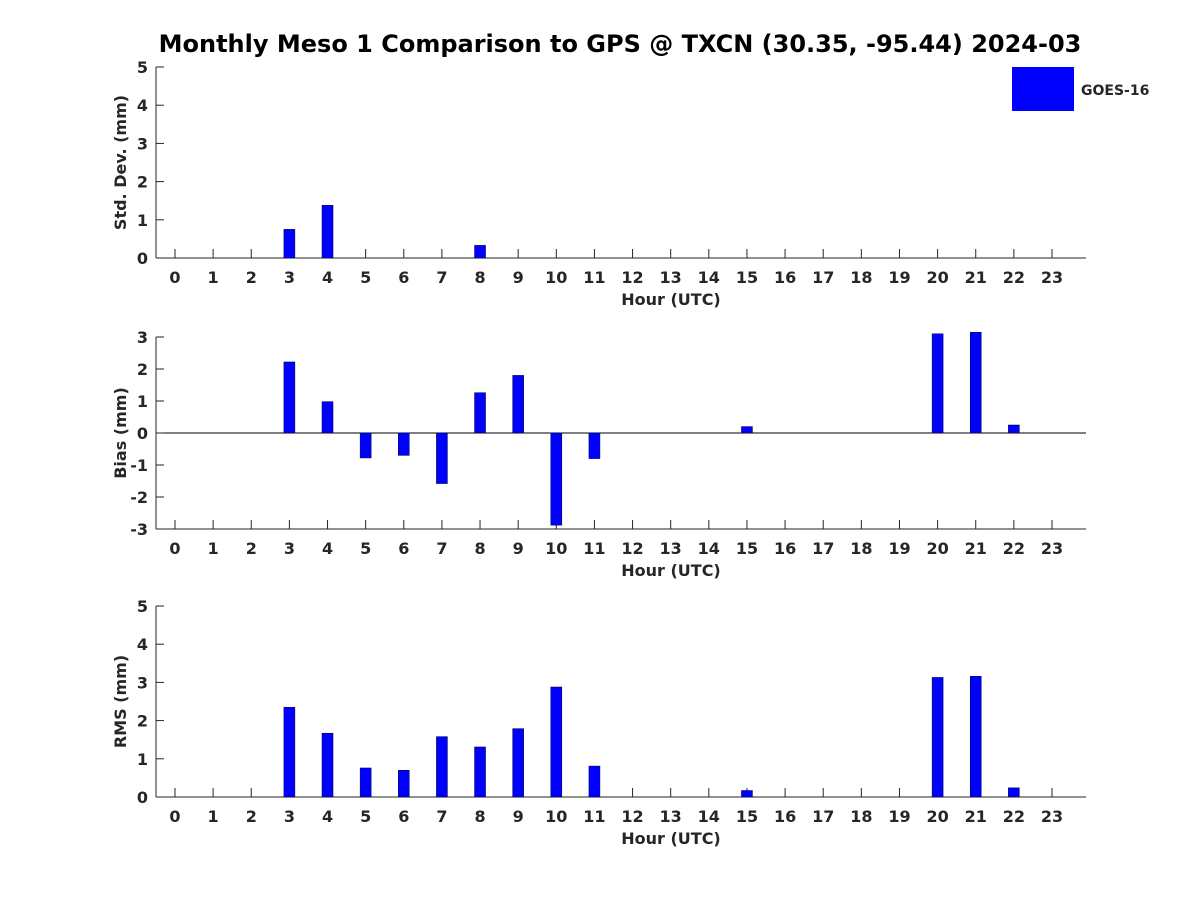 The height and width of the screenshot is (904, 1200). Describe the element at coordinates (139, 497) in the screenshot. I see `y-tick-label: -2` at that location.